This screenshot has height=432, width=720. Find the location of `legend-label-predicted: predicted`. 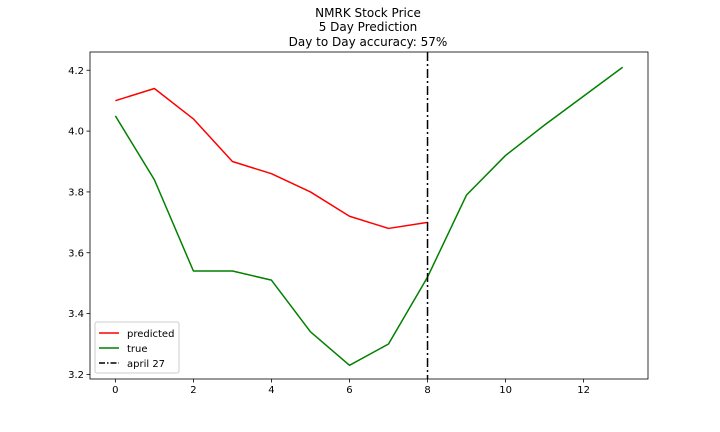

legend-label-predicted: predicted is located at coordinates (150, 334).